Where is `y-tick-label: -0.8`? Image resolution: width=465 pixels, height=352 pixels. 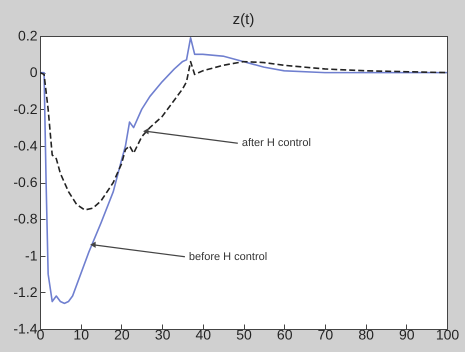 y-tick-label: -0.8 is located at coordinates (25, 218).